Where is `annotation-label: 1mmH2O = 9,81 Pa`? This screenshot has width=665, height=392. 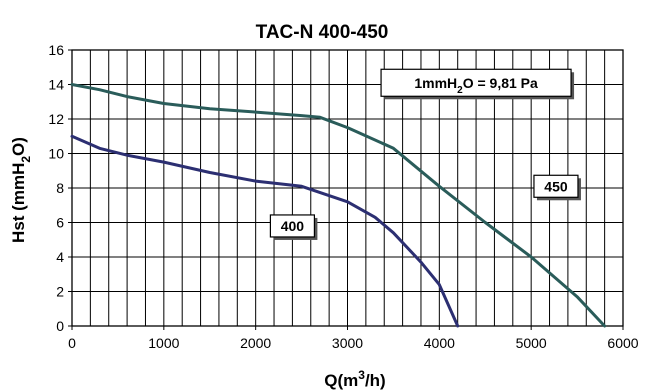
annotation-label: 1mmH2O = 9,81 Pa is located at coordinates (477, 84).